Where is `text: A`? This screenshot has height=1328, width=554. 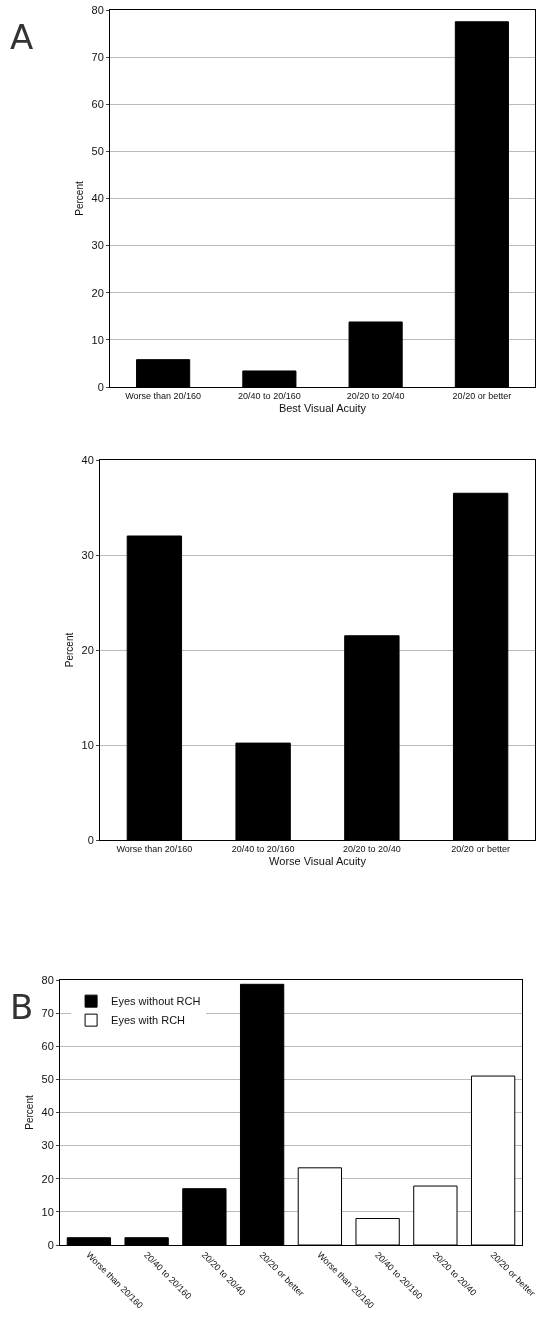
text: A is located at coordinates (22, 37).